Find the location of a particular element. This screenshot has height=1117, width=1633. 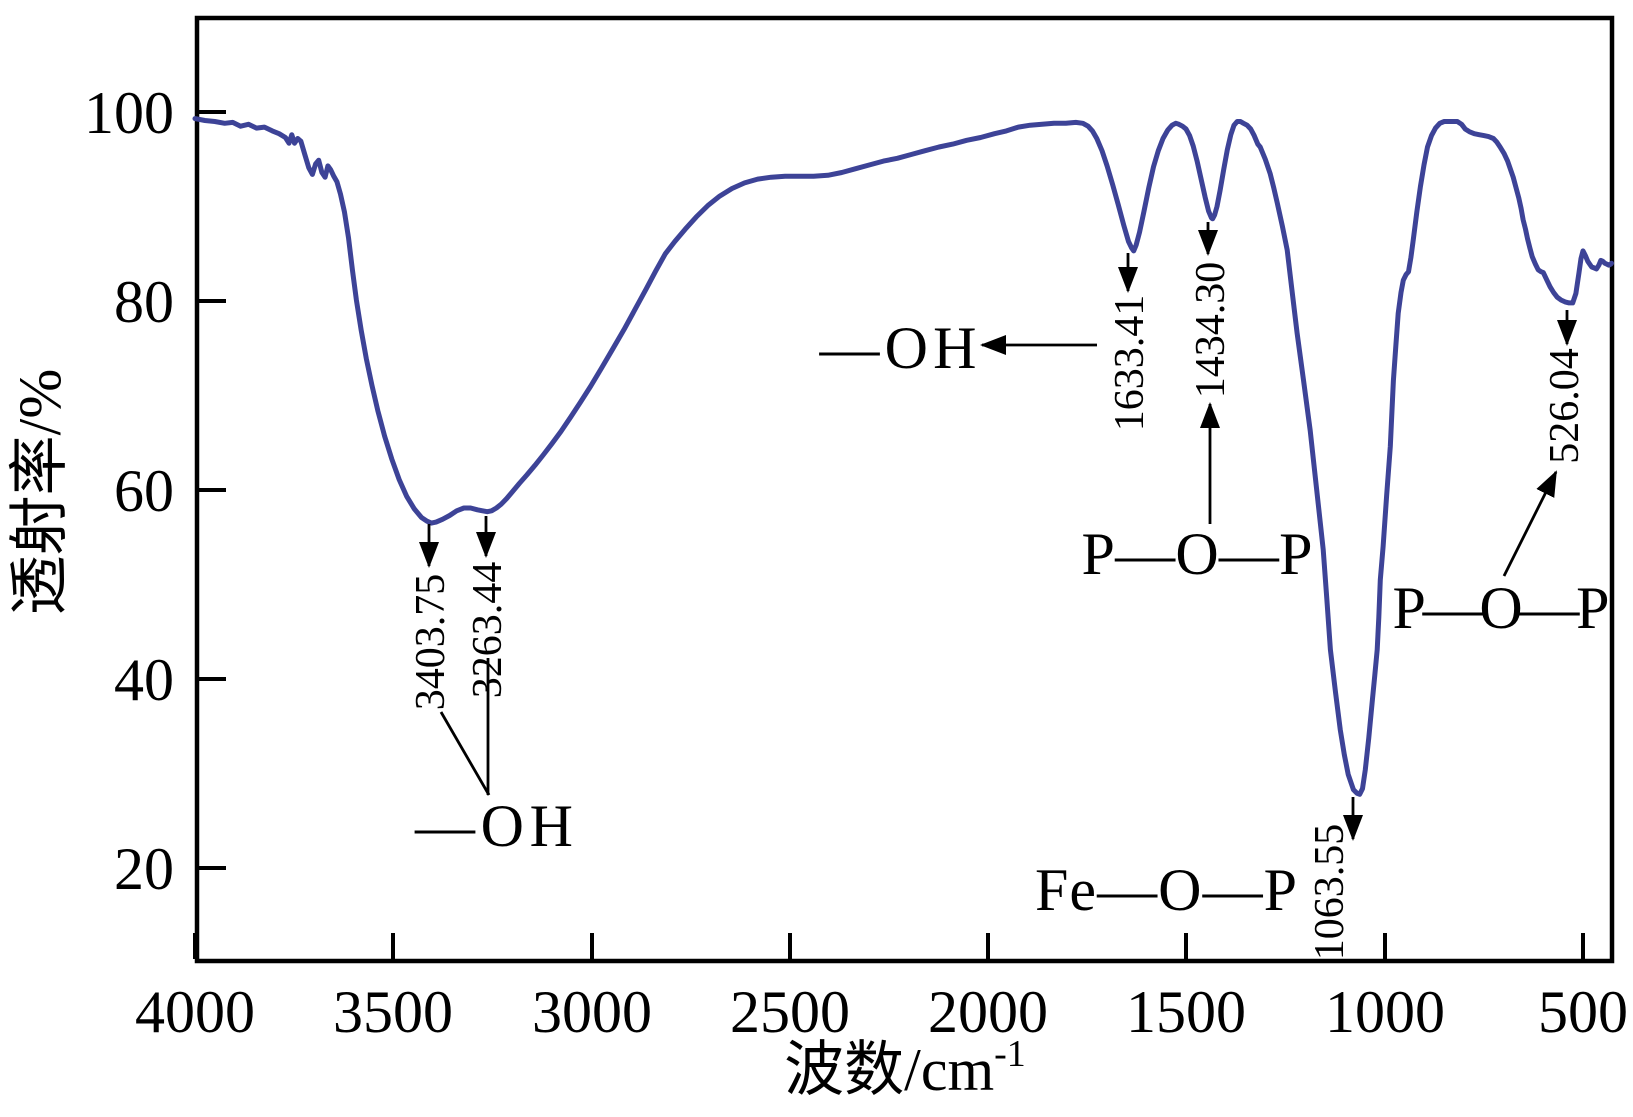

x-tick-1500: 1500 is located at coordinates (1186, 1012).